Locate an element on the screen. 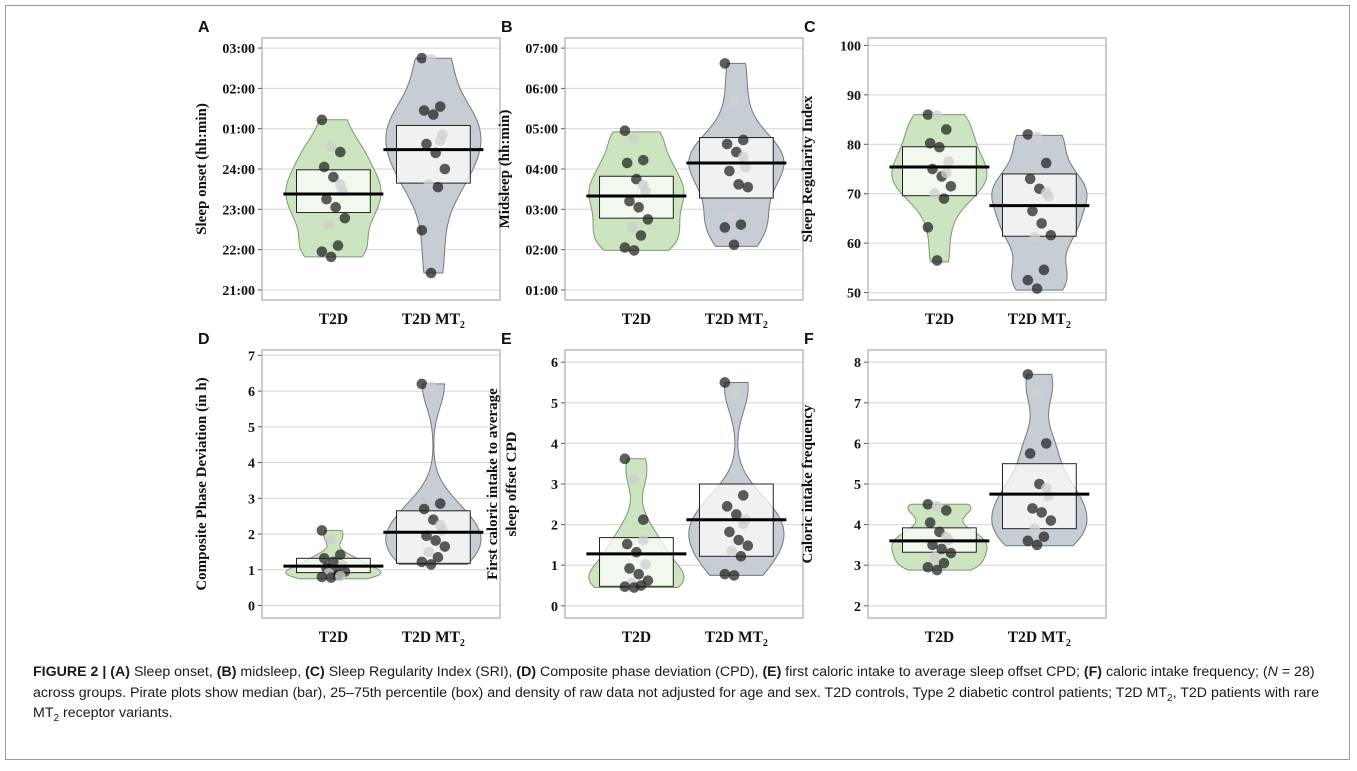 The height and width of the screenshot is (771, 1357). y-tick-label: 21:00 is located at coordinates (238, 291).